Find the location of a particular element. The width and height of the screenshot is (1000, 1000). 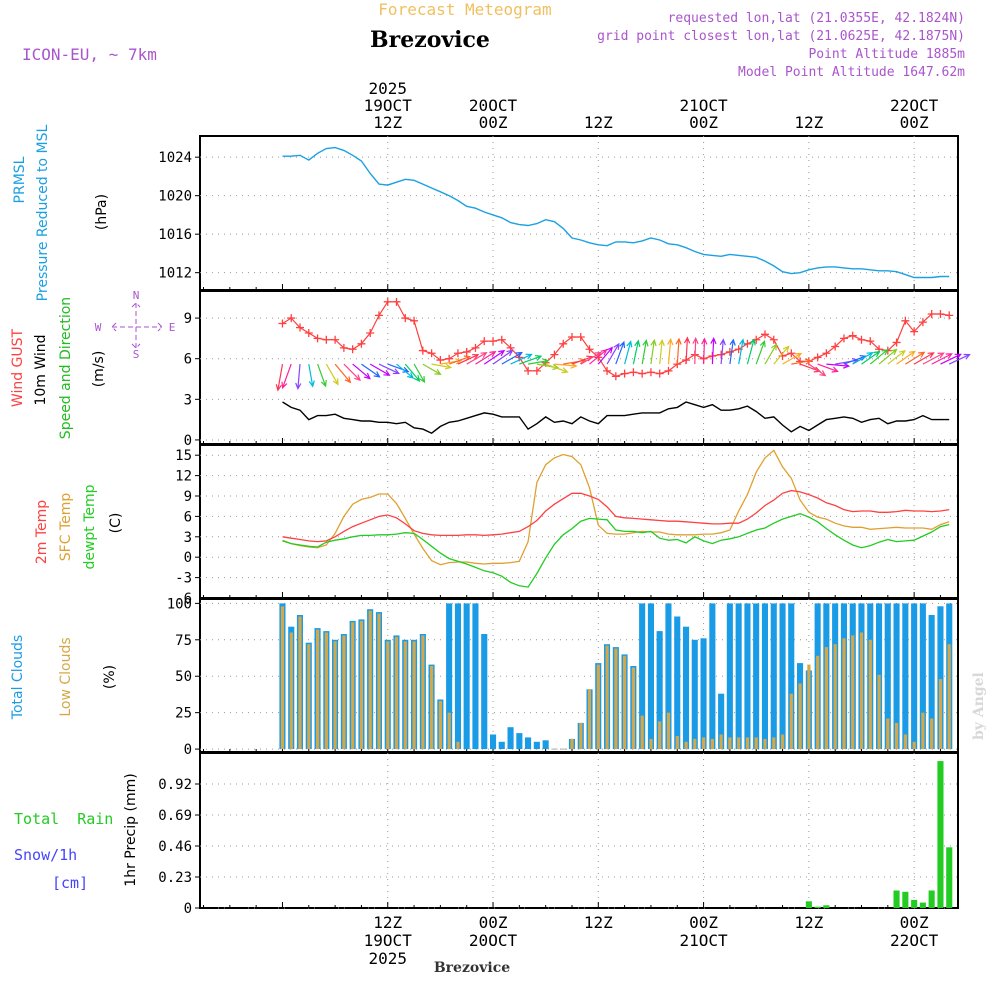

panel1-label-a: PRMSL is located at coordinates (20, 179).